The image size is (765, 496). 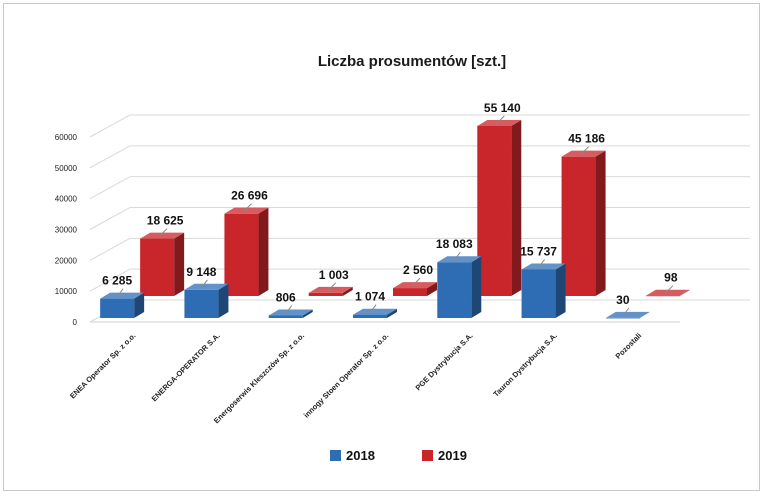 I want to click on y-tick-label: 50000, so click(x=66, y=168).